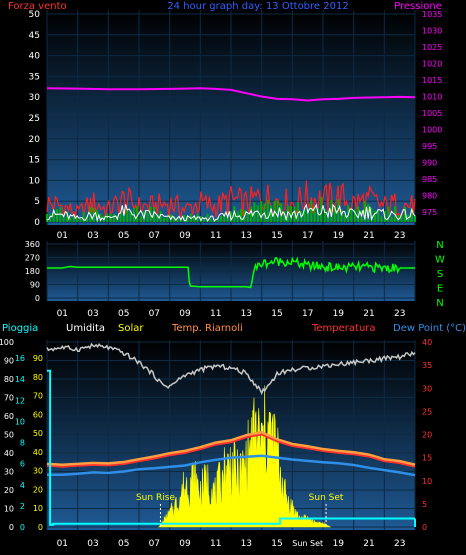 This screenshot has height=555, width=466. What do you see at coordinates (427, 481) in the screenshot?
I see `temp-tick-10: 10` at bounding box center [427, 481].